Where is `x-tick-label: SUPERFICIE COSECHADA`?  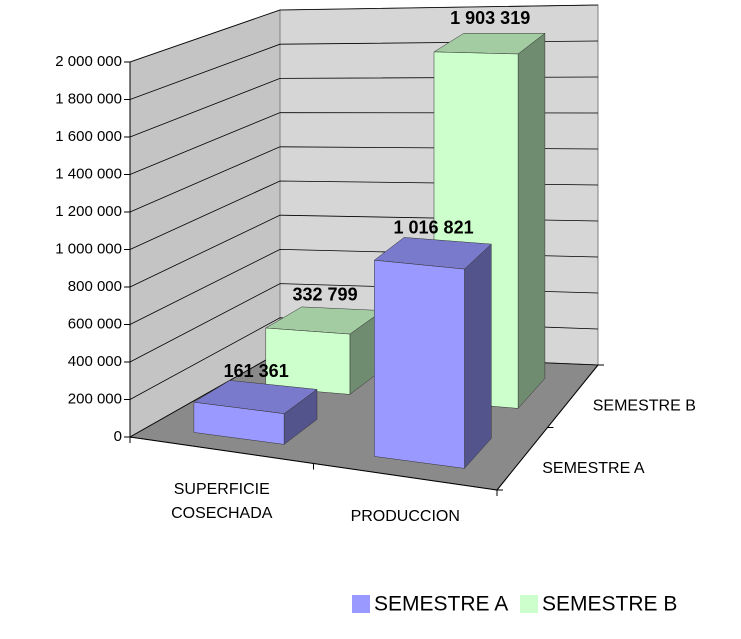
x-tick-label: SUPERFICIE COSECHADA is located at coordinates (222, 502).